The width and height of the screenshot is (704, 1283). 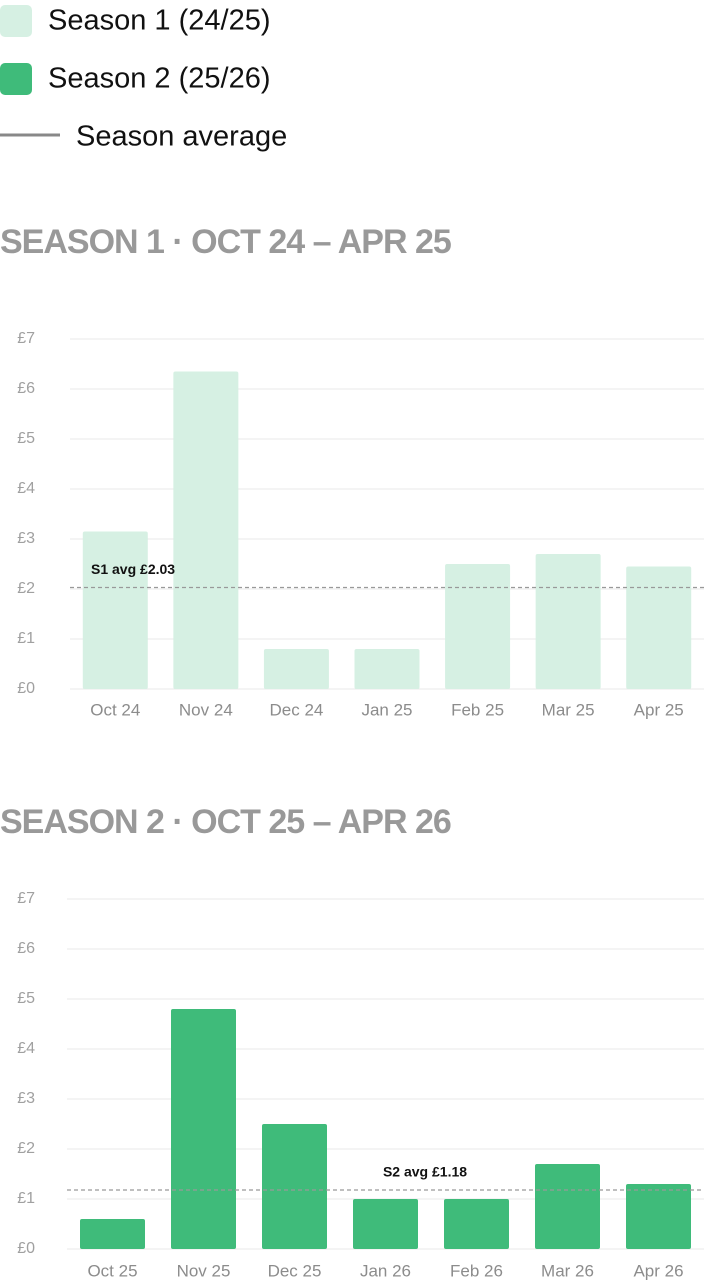 What do you see at coordinates (386, 709) in the screenshot?
I see `x-tick-label: Jan 25` at bounding box center [386, 709].